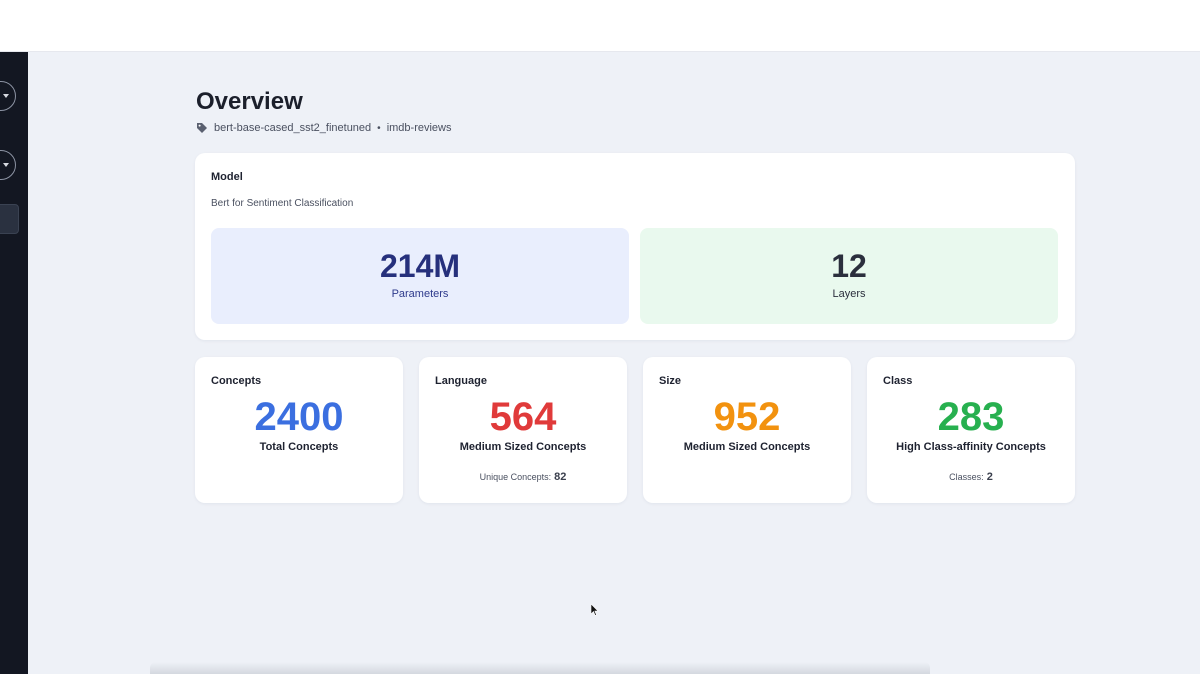 This screenshot has height=674, width=1200. I want to click on dataset-tag: imdb-reviews, so click(419, 128).